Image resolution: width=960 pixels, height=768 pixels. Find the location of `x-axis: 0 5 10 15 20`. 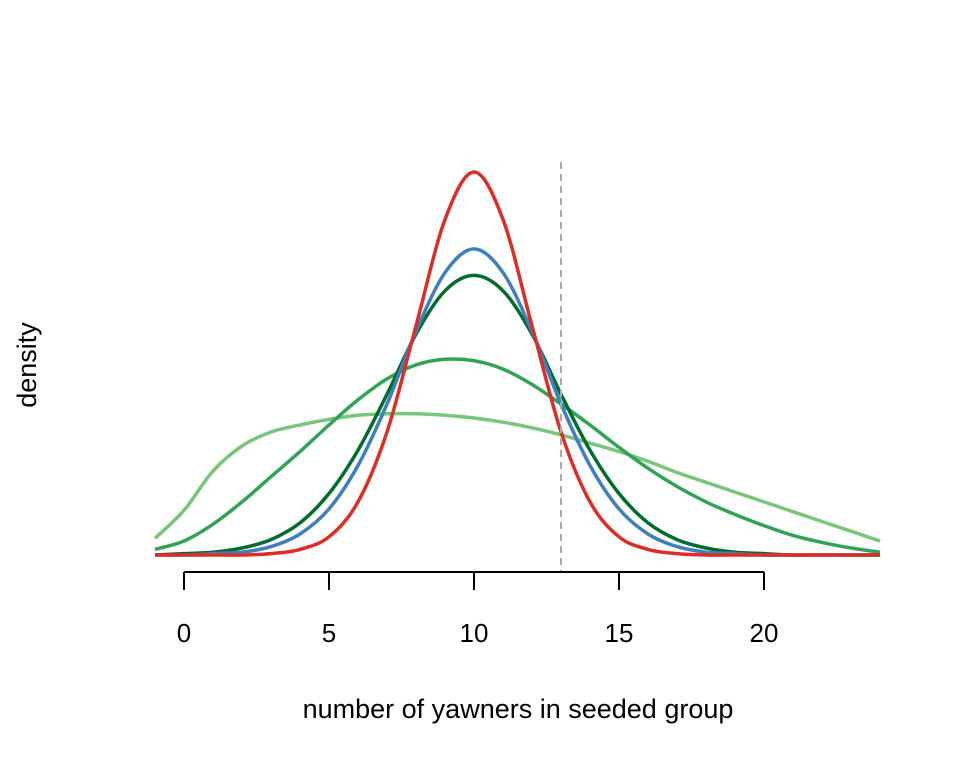

x-axis: 0 5 10 15 20 is located at coordinates (478, 609).